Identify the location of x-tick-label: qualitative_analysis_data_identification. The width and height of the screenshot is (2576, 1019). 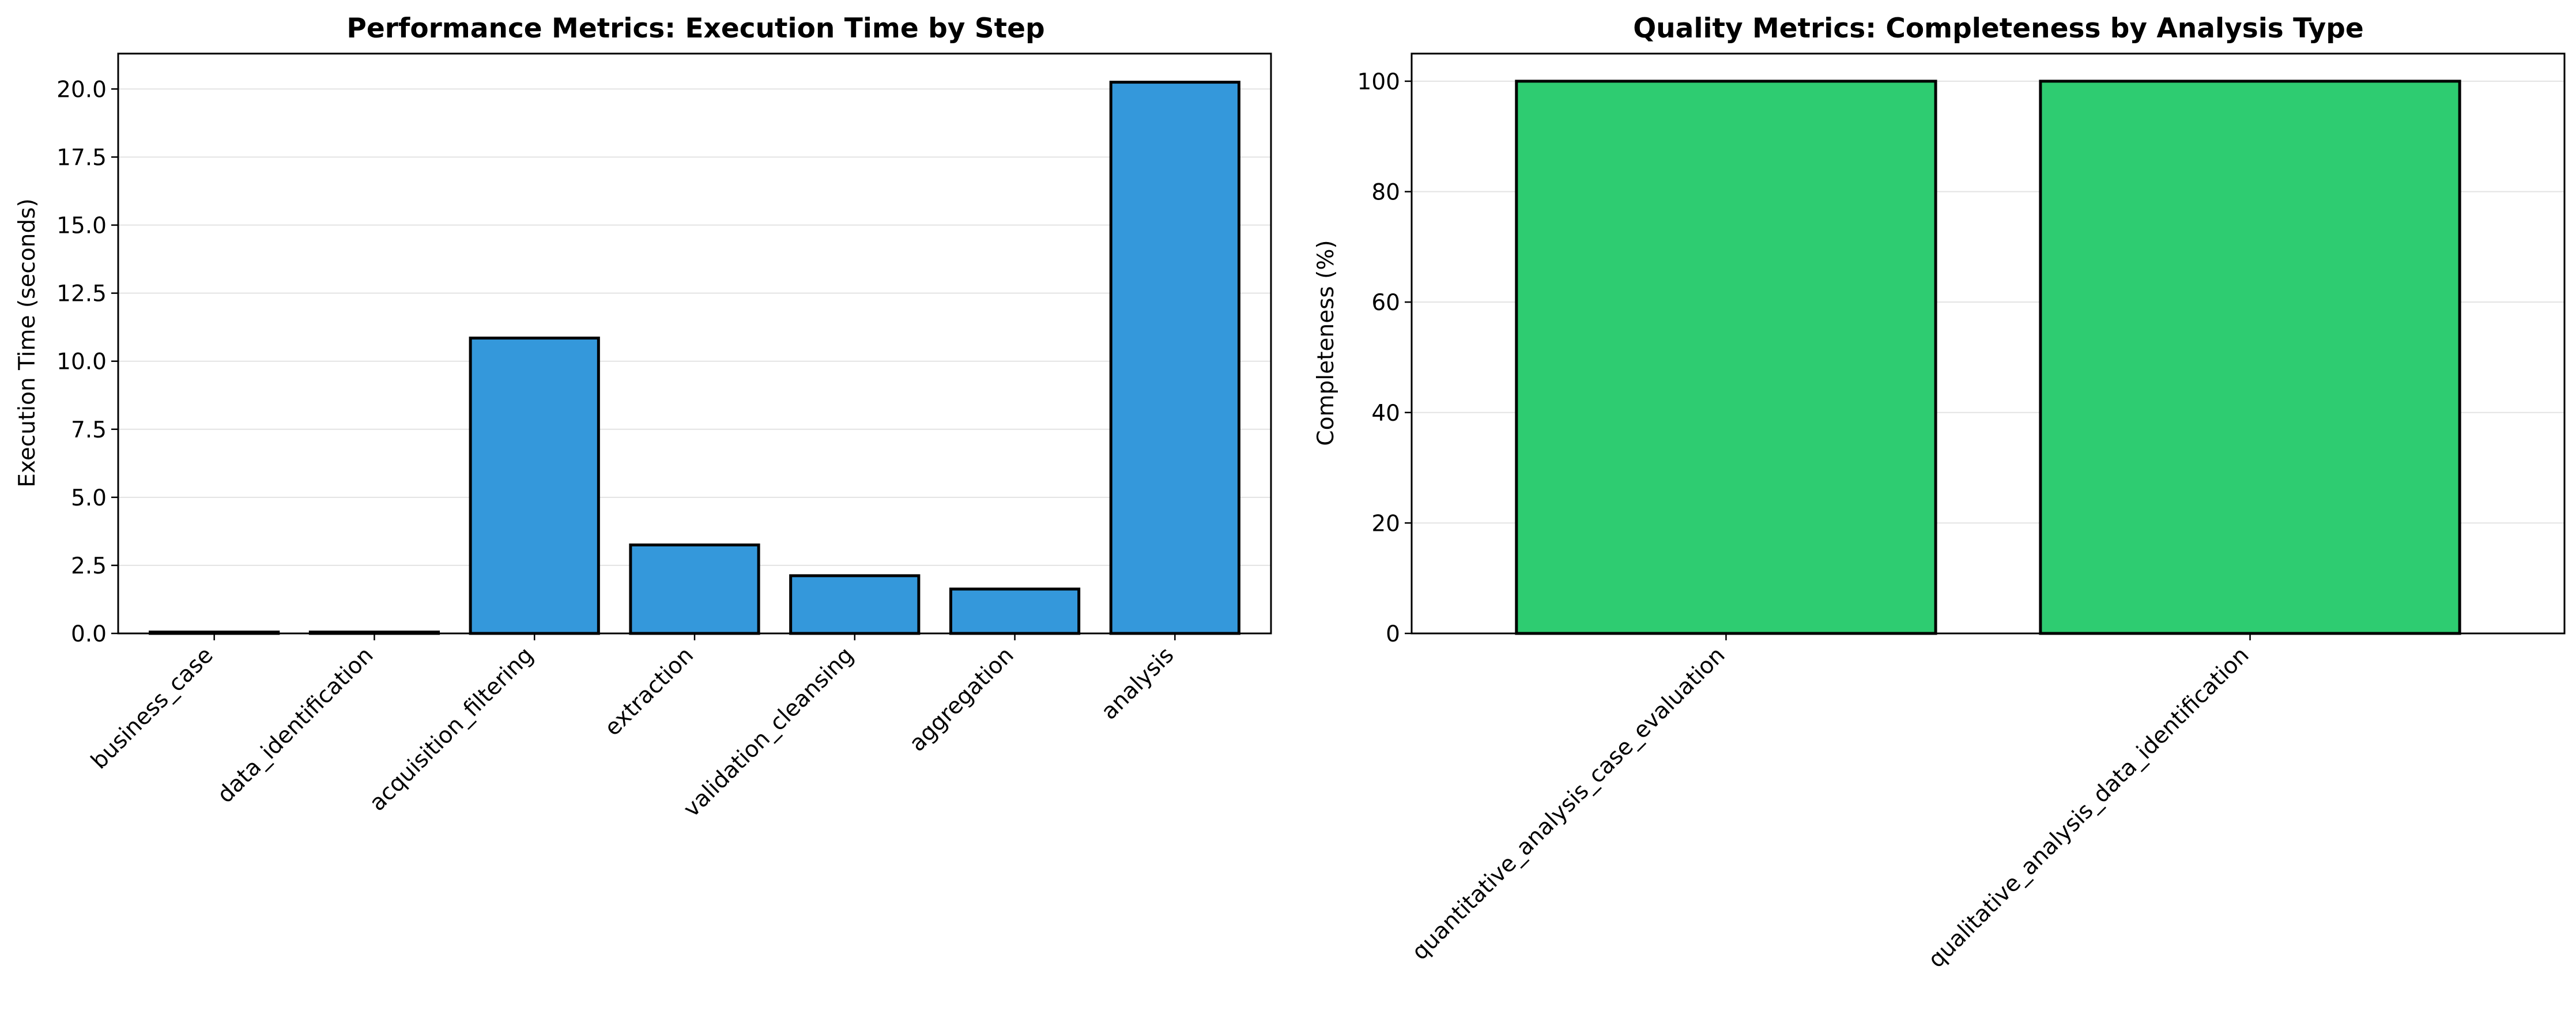
(2088, 807).